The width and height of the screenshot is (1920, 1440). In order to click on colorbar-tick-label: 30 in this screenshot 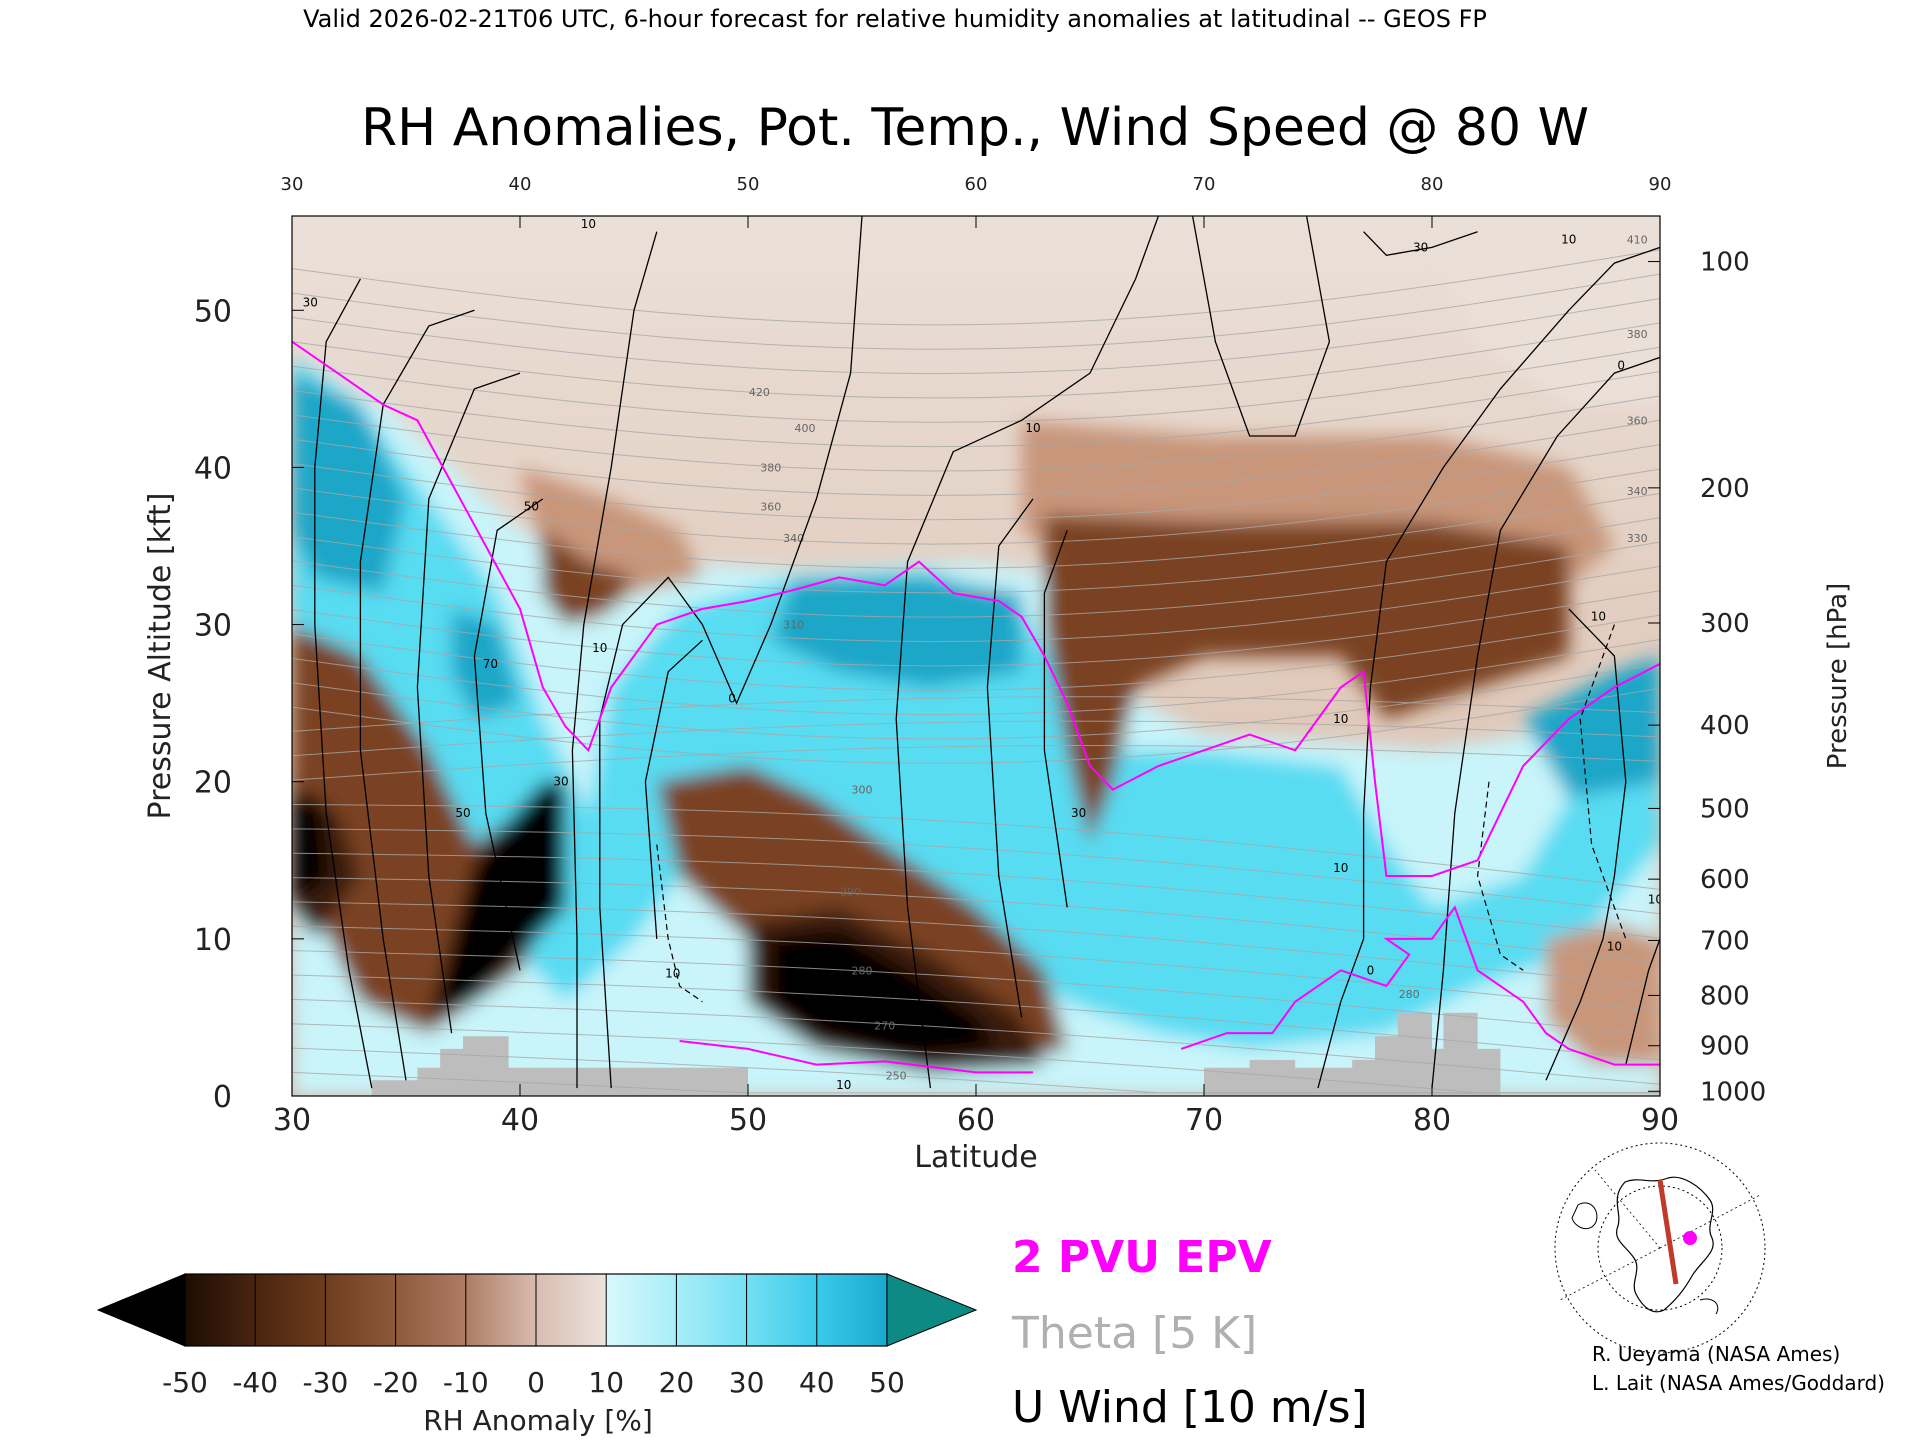, I will do `click(747, 1382)`.